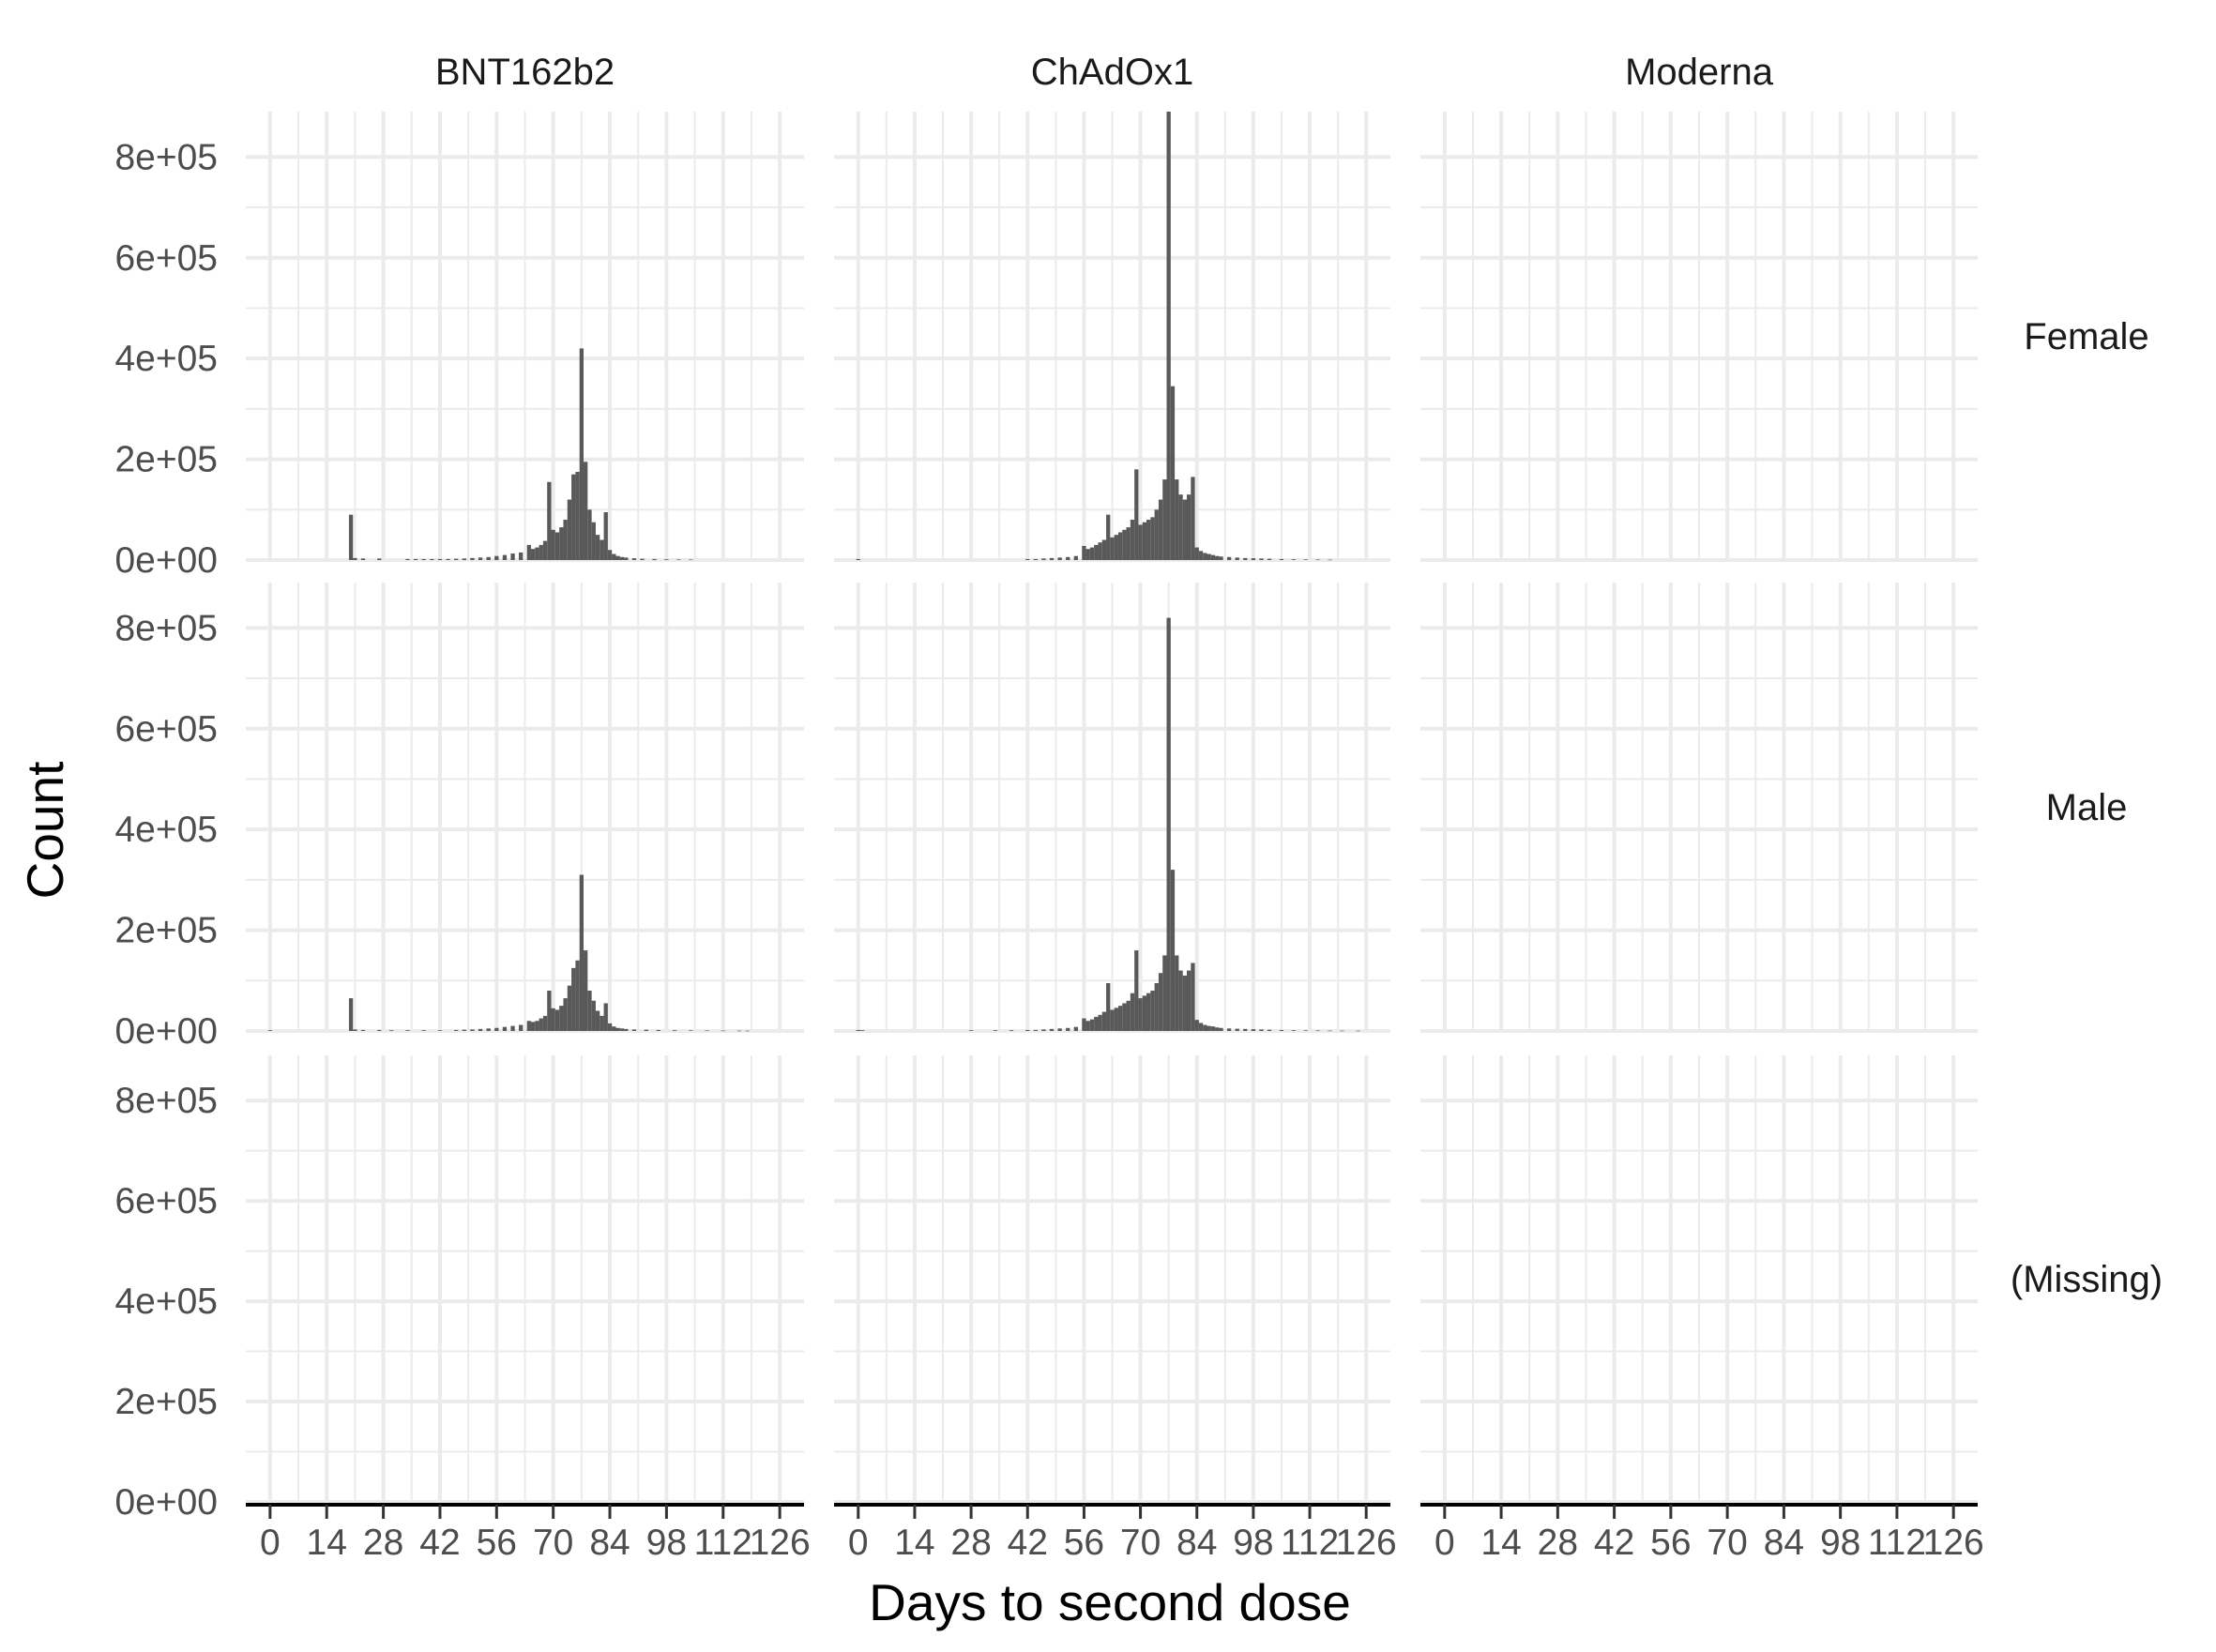  What do you see at coordinates (166, 729) in the screenshot?
I see `y-tick-label: 6e+05` at bounding box center [166, 729].